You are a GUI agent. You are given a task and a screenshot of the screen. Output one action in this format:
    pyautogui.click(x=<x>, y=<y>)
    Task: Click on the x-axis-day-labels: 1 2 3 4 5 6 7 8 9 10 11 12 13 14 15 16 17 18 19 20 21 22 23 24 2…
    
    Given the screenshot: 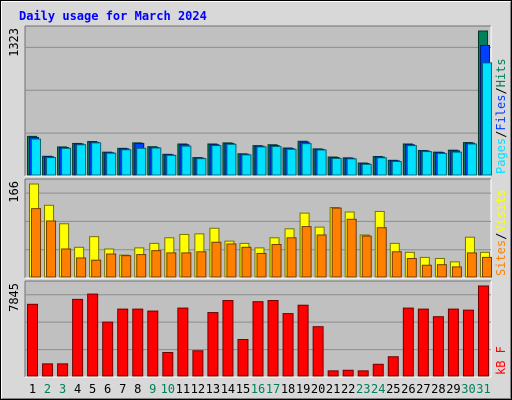 What is the action you would take?
    pyautogui.click(x=260, y=389)
    